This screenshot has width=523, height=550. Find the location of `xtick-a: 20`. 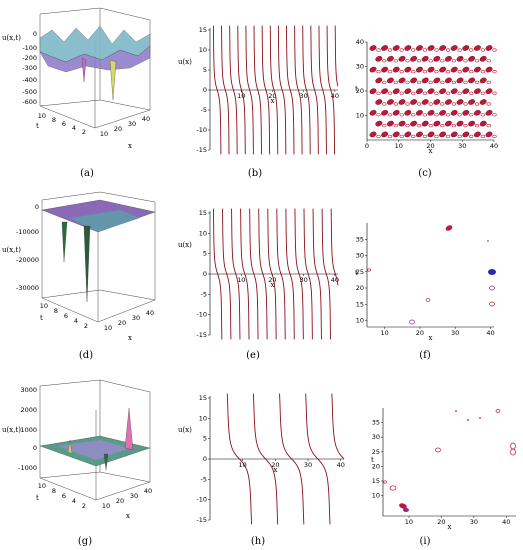

xtick-a: 20 is located at coordinates (118, 129).